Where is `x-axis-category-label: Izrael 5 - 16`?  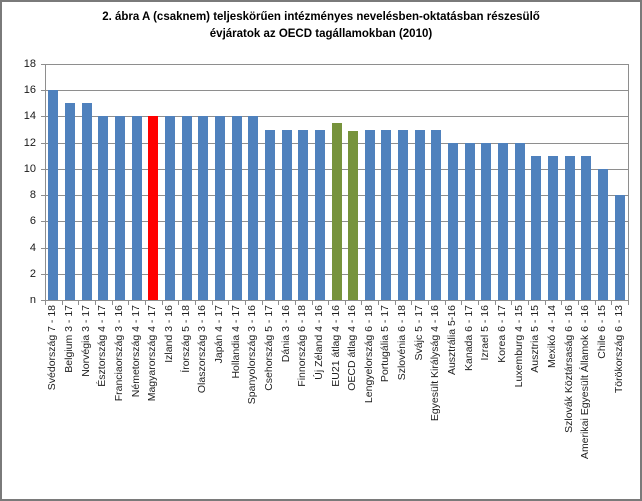
x-axis-category-label: Izrael 5 - 16 is located at coordinates (485, 333).